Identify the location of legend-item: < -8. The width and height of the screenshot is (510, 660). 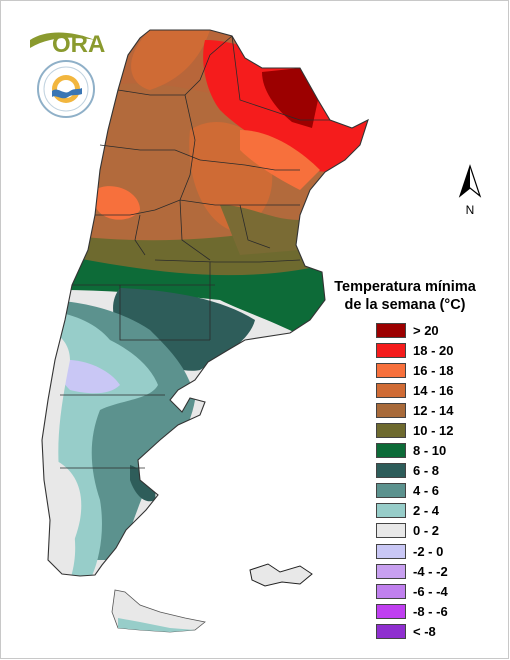
(414, 631).